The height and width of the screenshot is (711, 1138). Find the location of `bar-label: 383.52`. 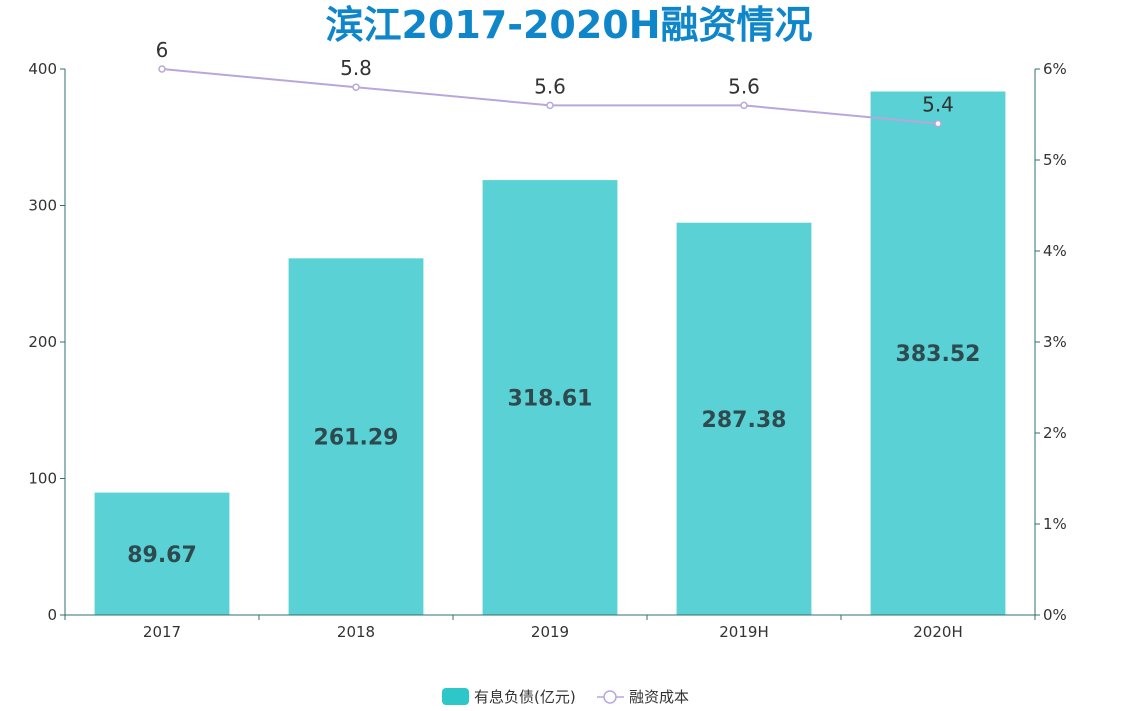

bar-label: 383.52 is located at coordinates (938, 354).